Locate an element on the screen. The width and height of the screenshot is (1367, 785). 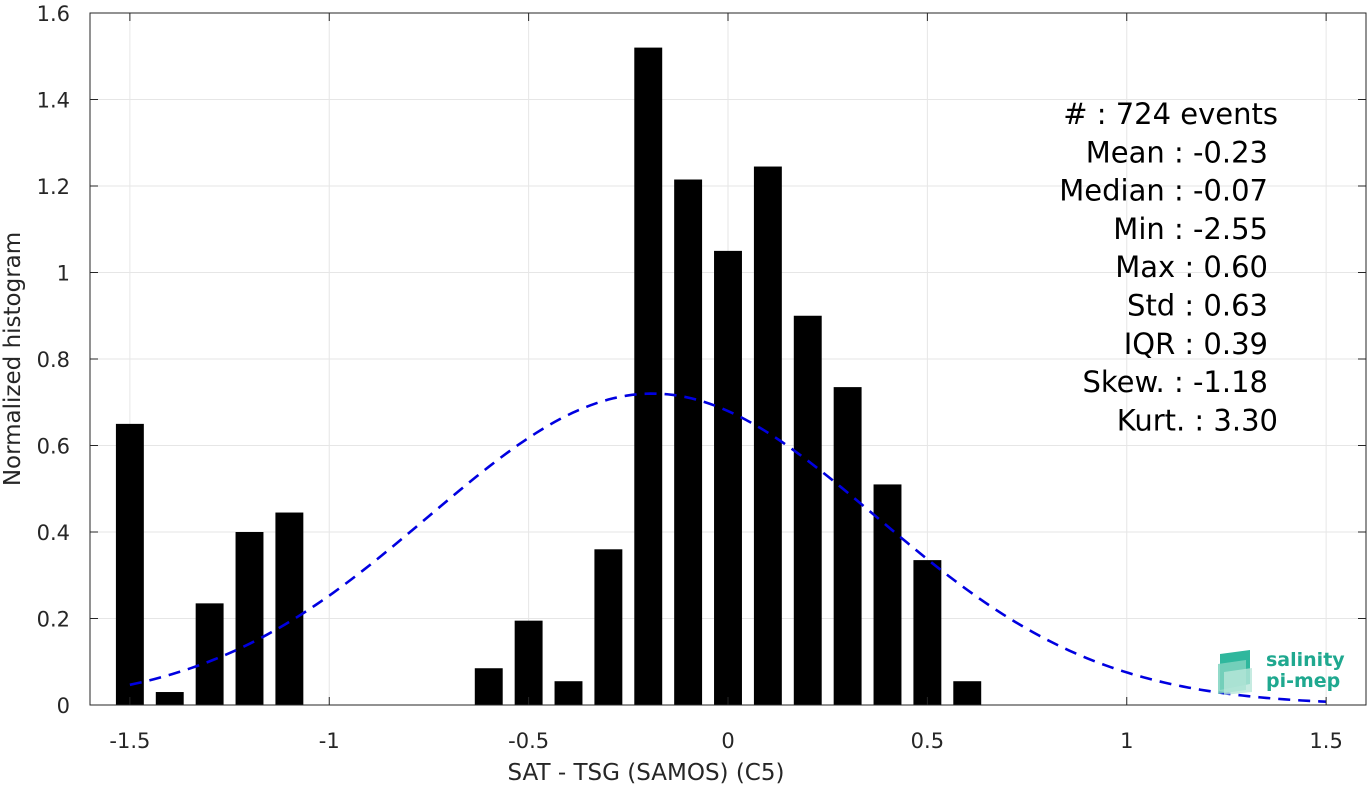
y-tick-label: 1 is located at coordinates (63, 274).